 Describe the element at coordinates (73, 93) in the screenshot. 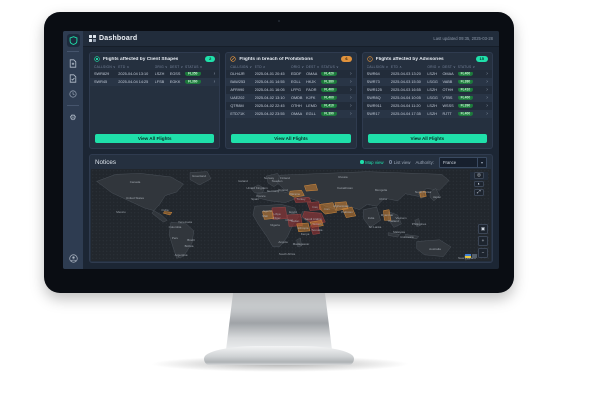

I see `sidebar-item-history` at that location.